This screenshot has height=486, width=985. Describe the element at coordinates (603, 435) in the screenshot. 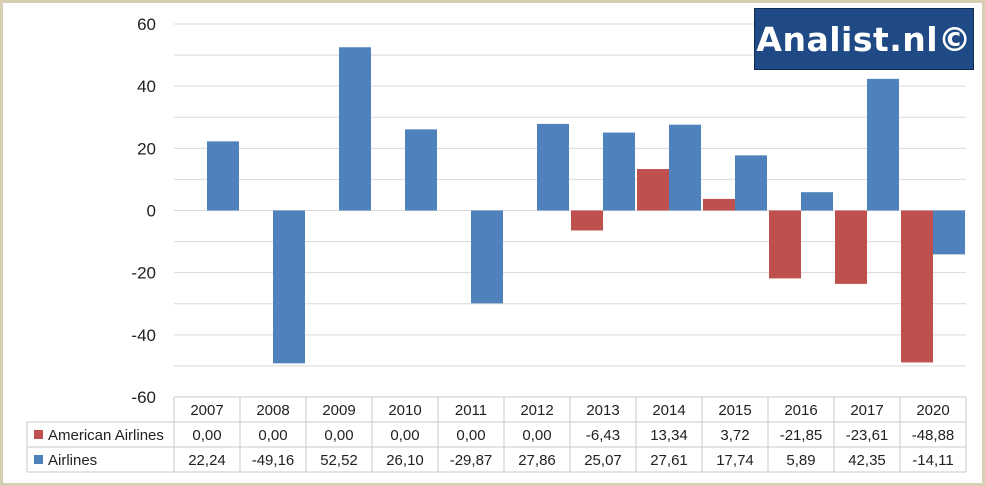

I see `data-label: -6,43` at that location.